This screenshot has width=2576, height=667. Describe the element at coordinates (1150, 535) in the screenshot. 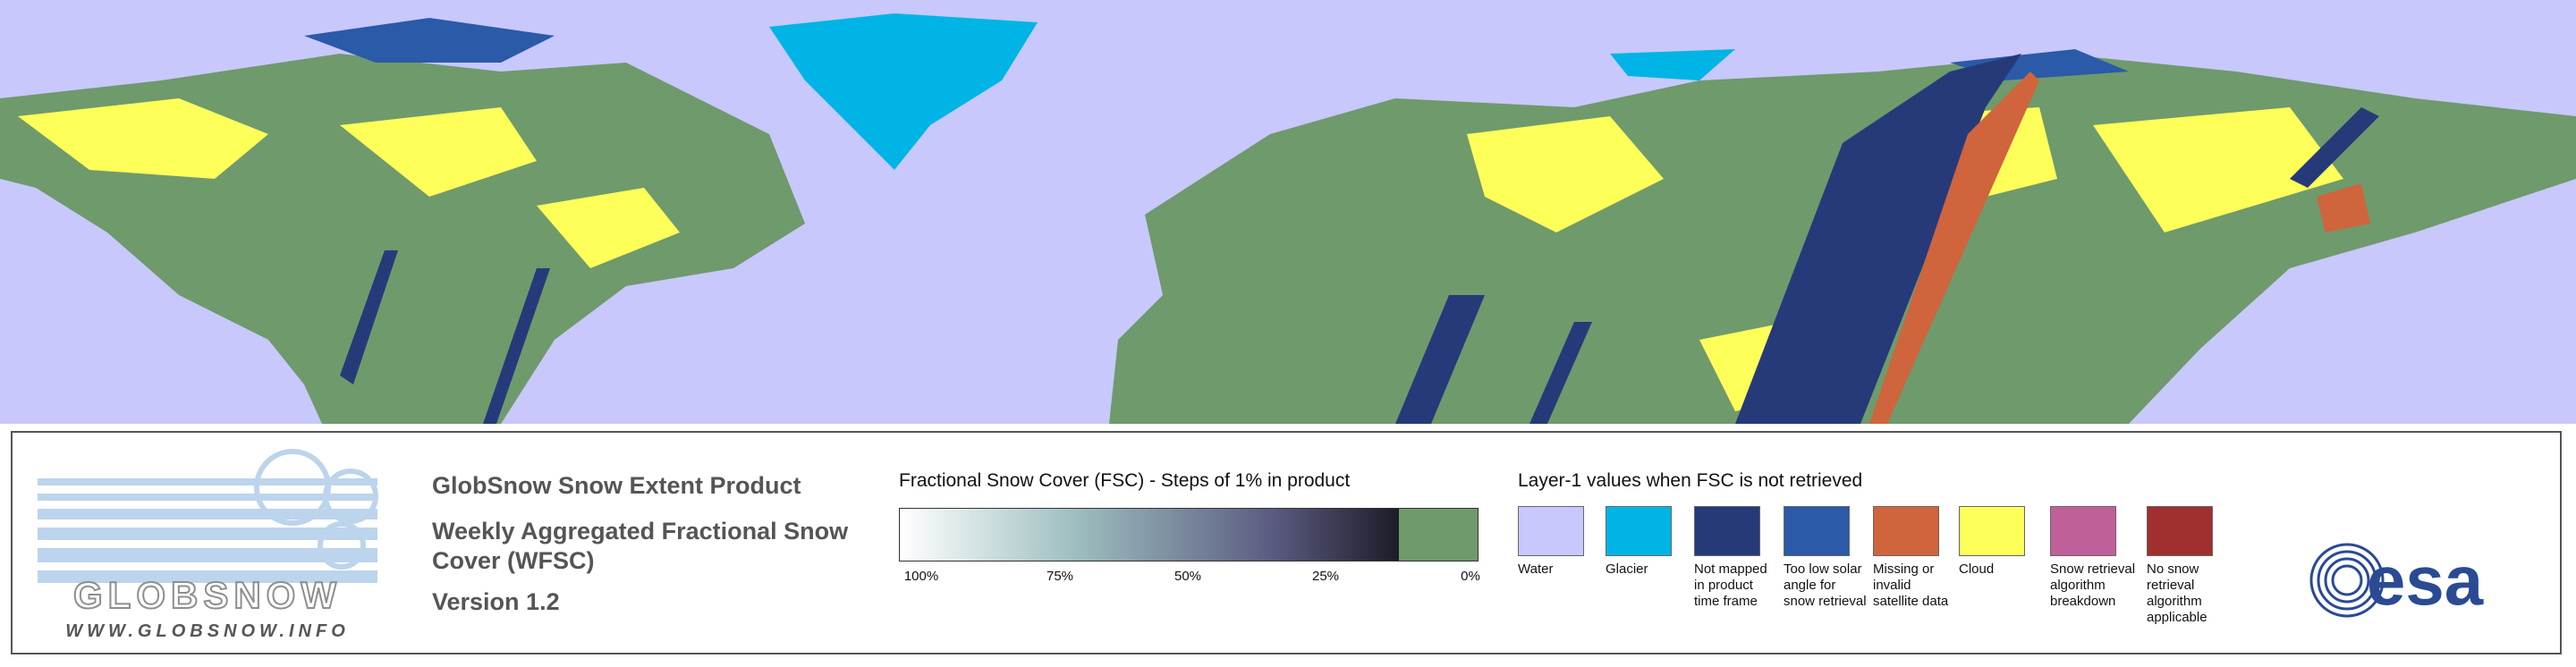

I see `fsc-gradient` at that location.